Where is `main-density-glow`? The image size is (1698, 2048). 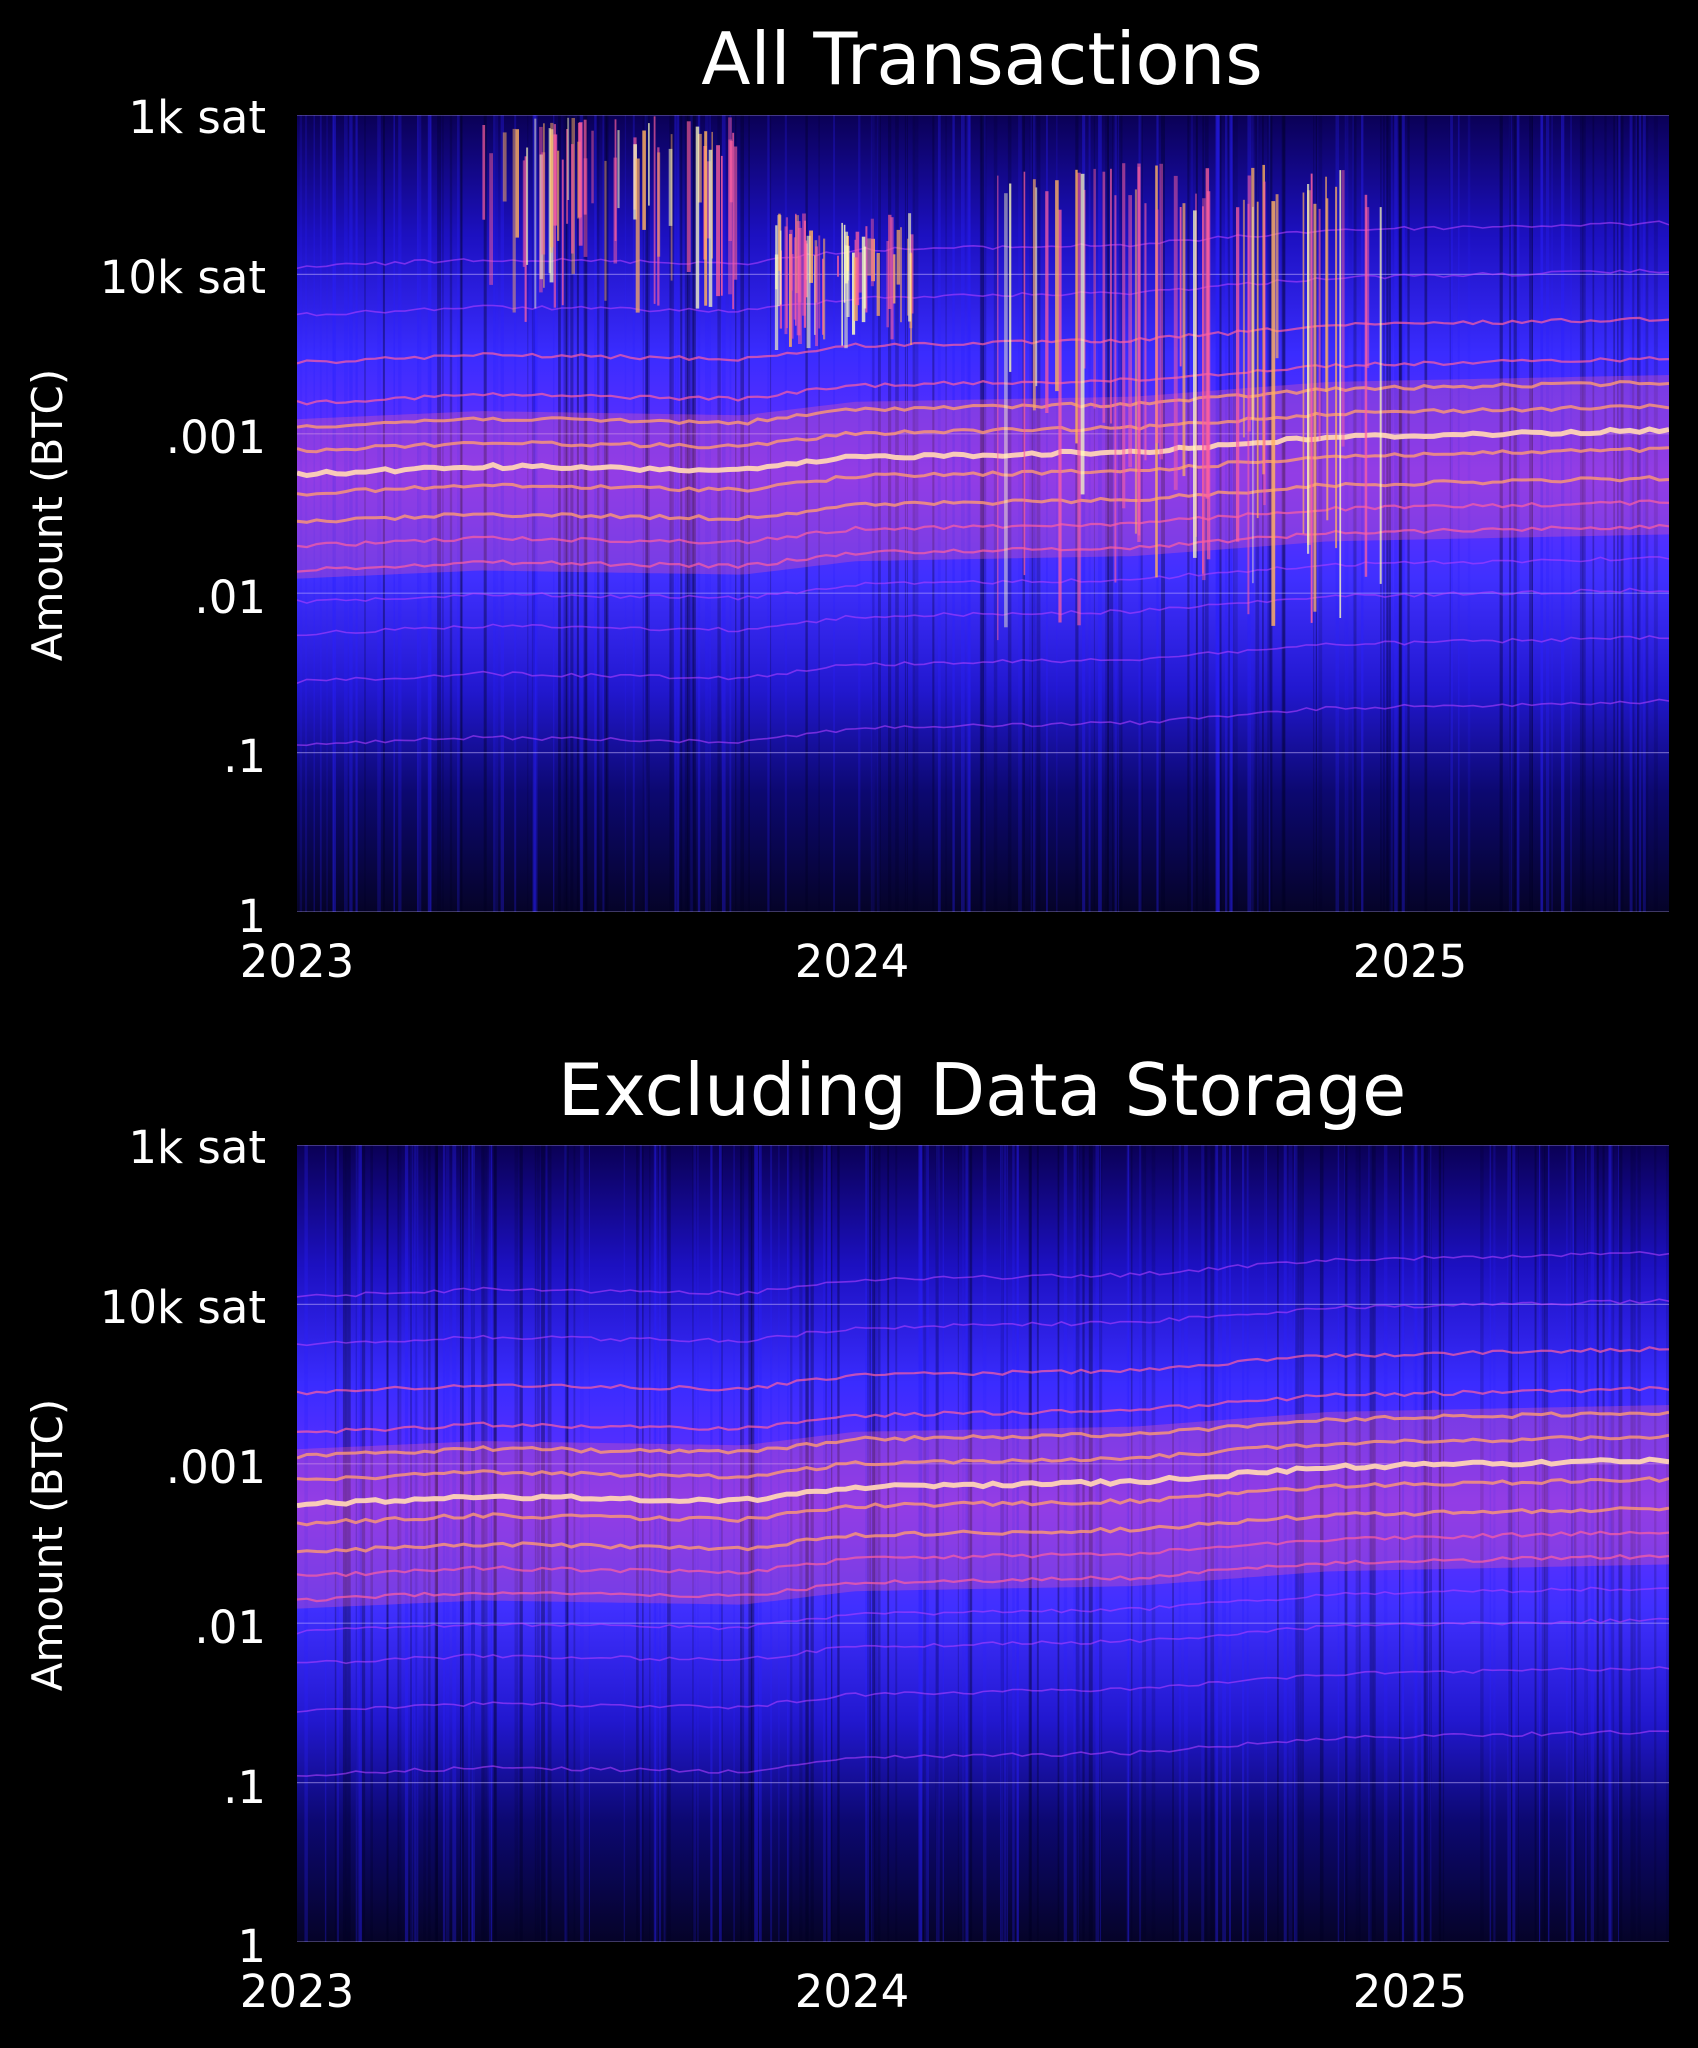 main-density-glow is located at coordinates (983, 1507).